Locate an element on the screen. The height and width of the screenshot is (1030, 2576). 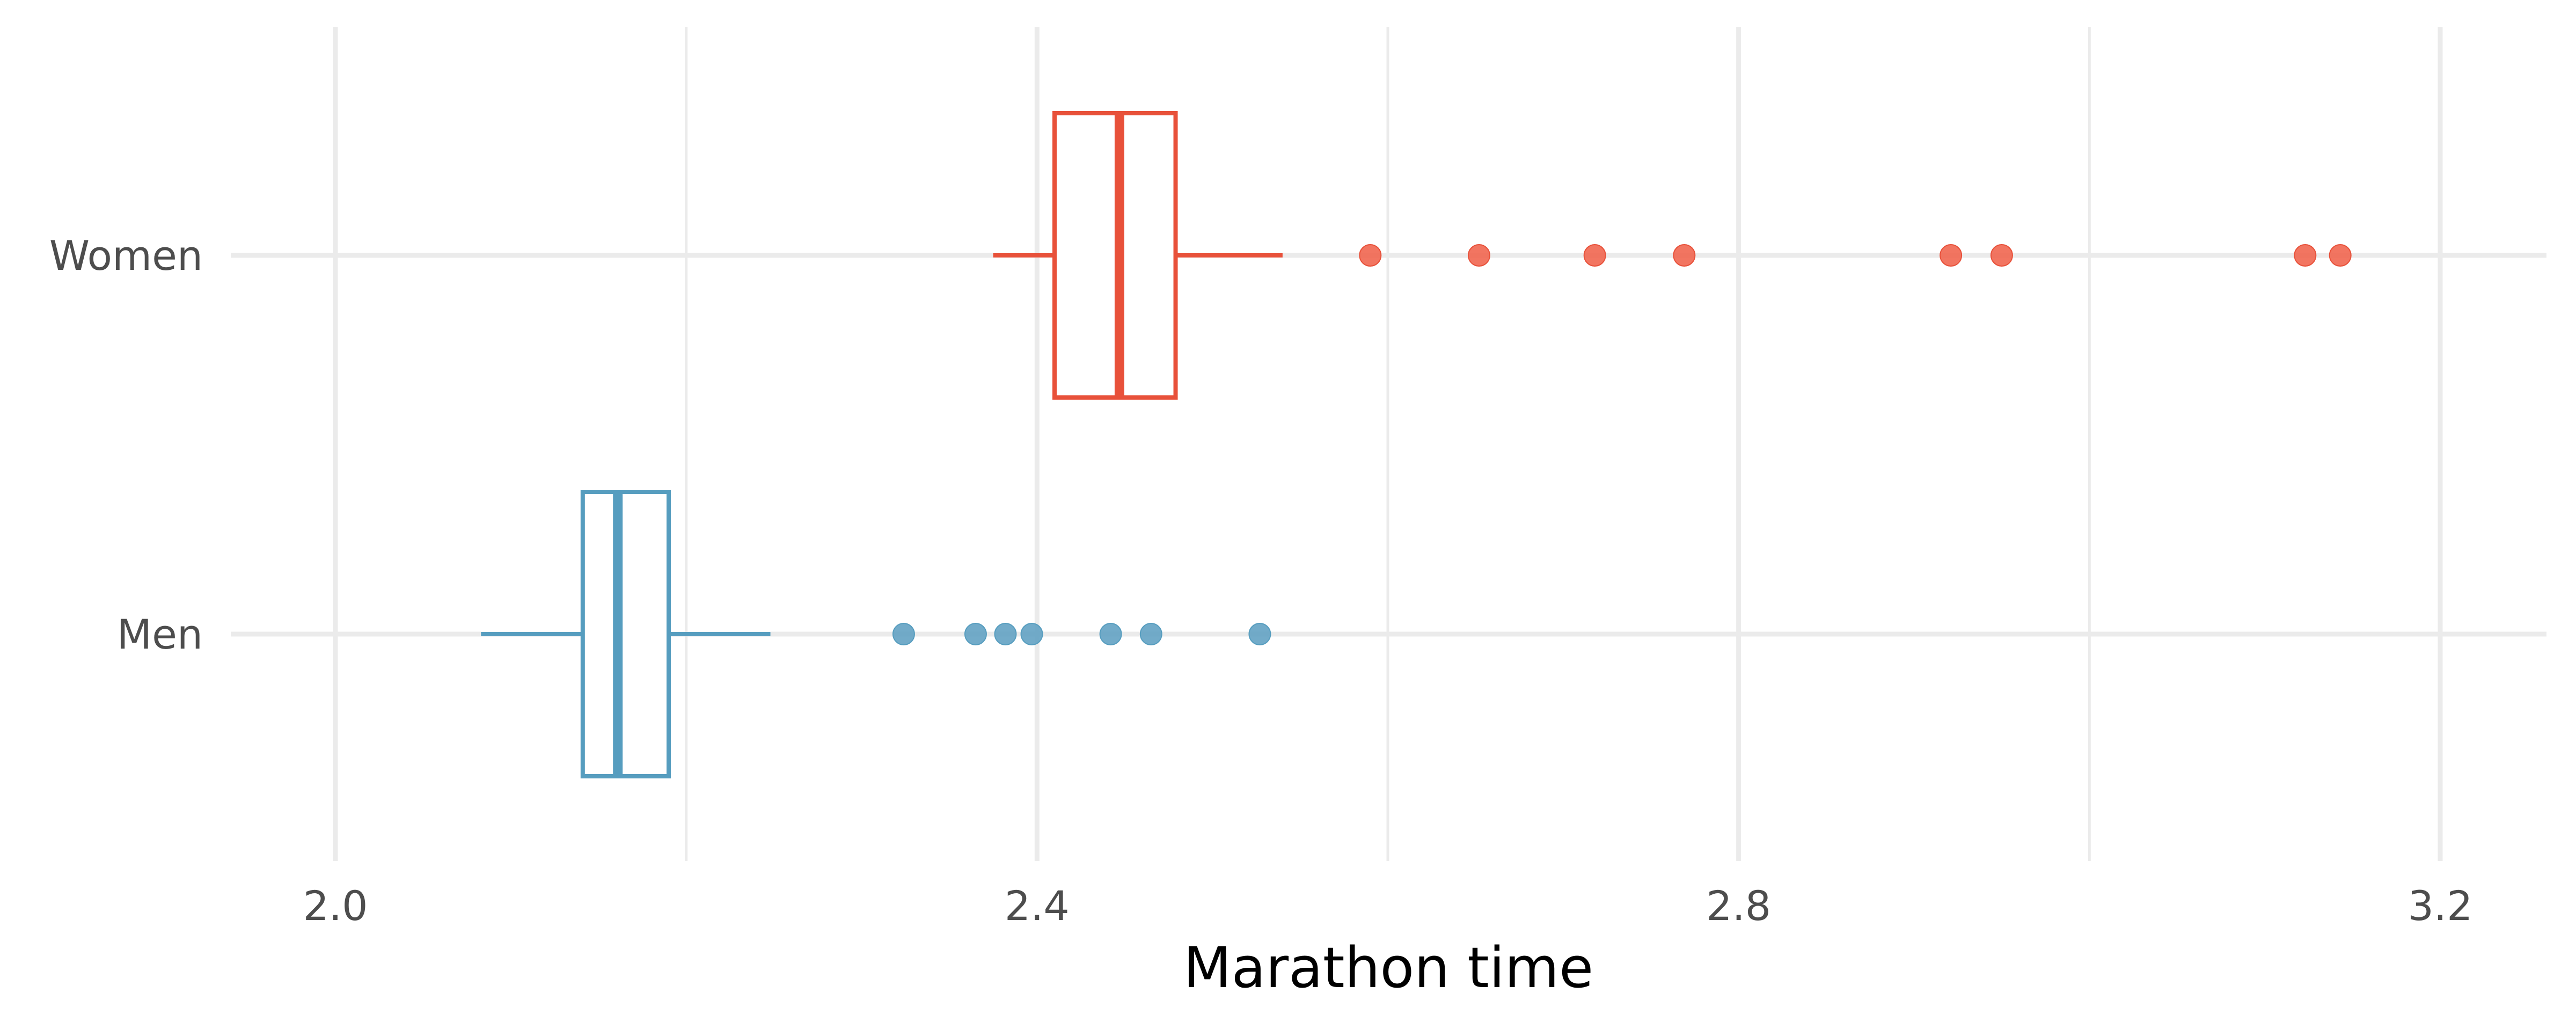
x-axis-title: Marathon time is located at coordinates (1388, 968).